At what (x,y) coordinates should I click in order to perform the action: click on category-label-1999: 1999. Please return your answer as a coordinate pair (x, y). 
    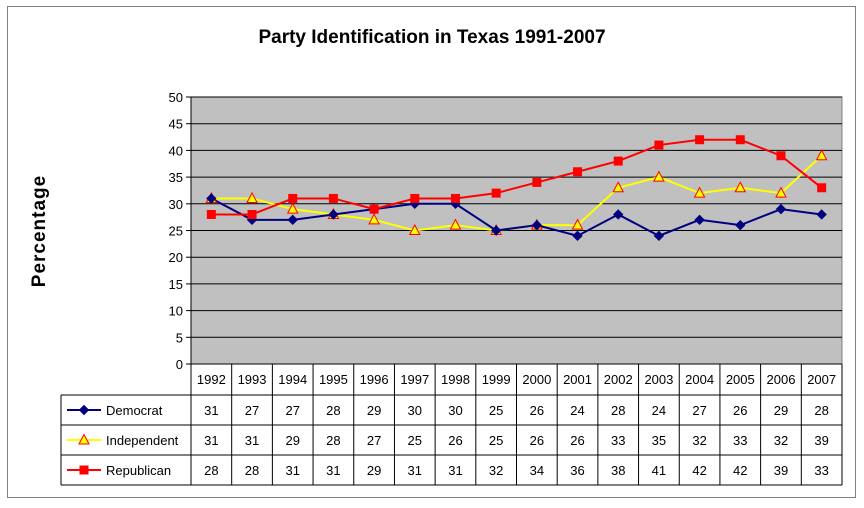
    Looking at the image, I should click on (496, 379).